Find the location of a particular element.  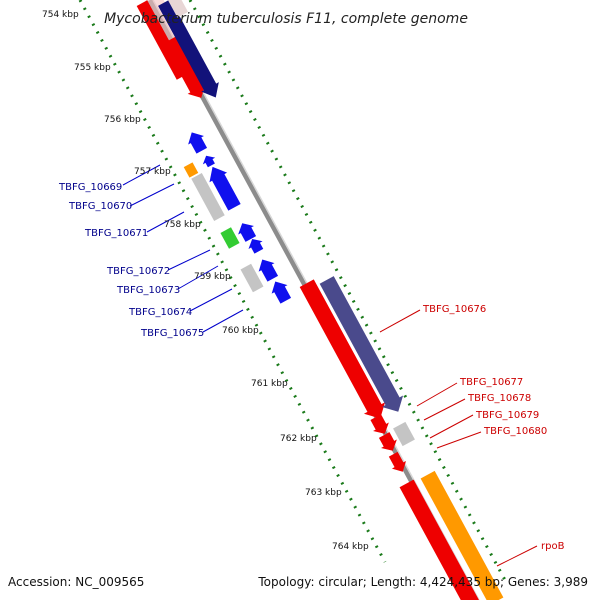

gene-rpob is located at coordinates (462, 535).